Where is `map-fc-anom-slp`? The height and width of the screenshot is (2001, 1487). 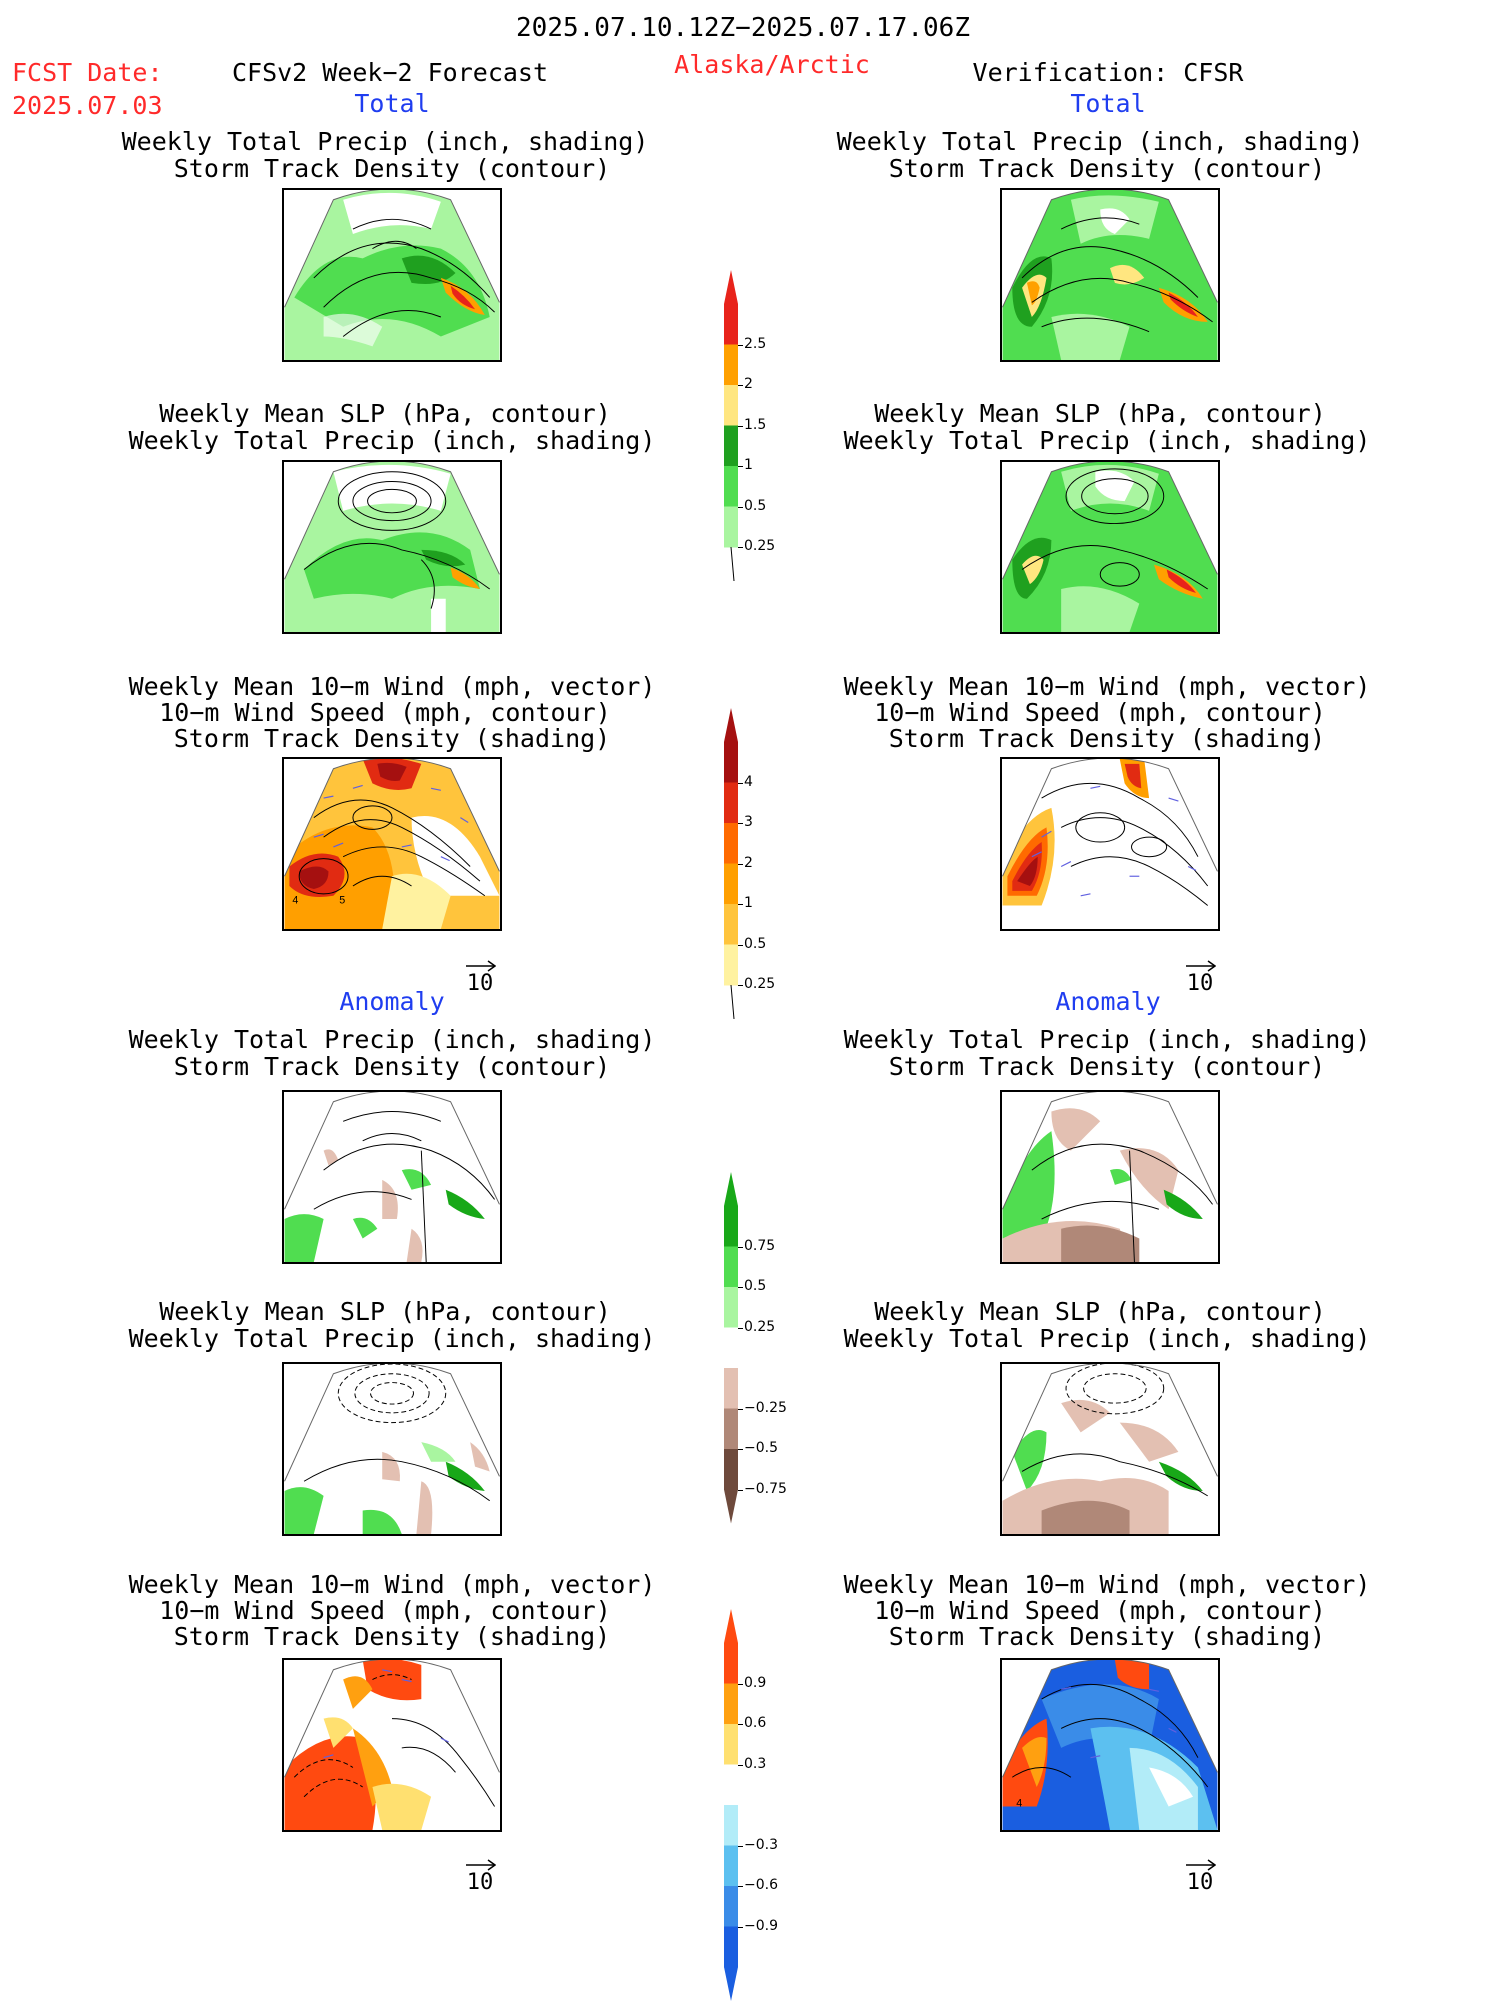 map-fc-anom-slp is located at coordinates (392, 1449).